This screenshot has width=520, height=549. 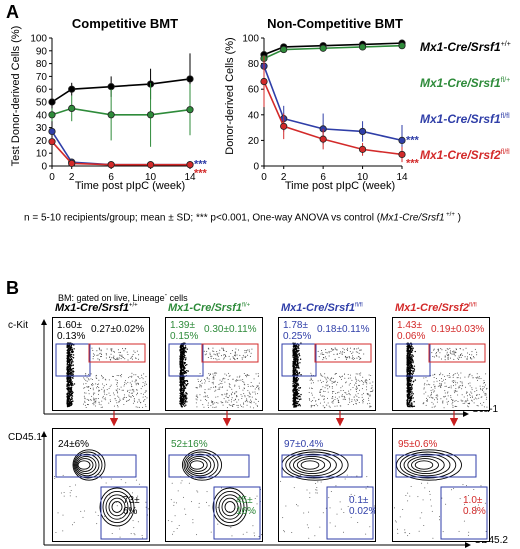 What do you see at coordinates (184, 331) in the screenshot?
I see `flow-top-left-pct-1: 1.39± 0.15%` at bounding box center [184, 331].